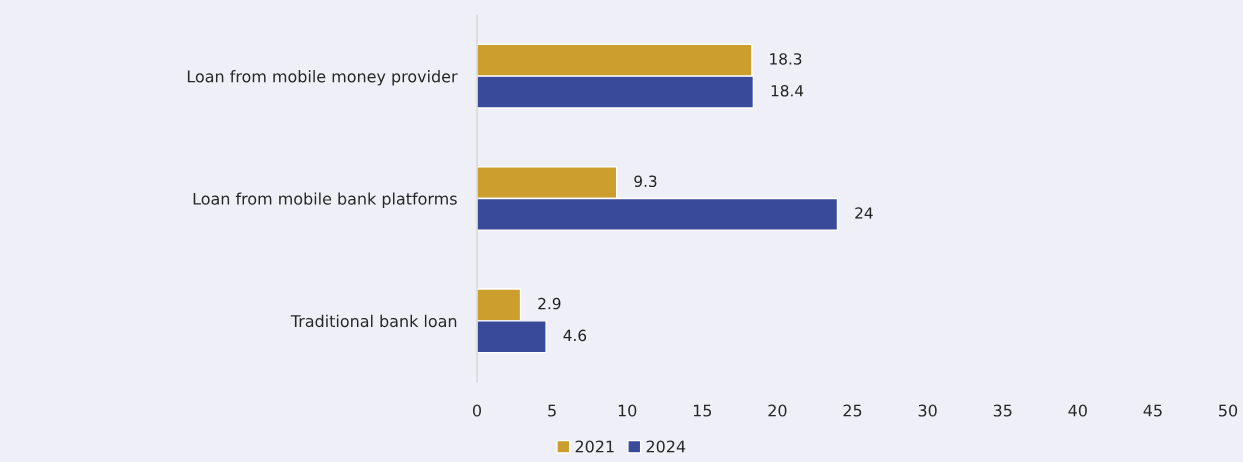 The image size is (1243, 462). What do you see at coordinates (373, 321) in the screenshot?
I see `y-tick-label: Traditional bank loan` at bounding box center [373, 321].